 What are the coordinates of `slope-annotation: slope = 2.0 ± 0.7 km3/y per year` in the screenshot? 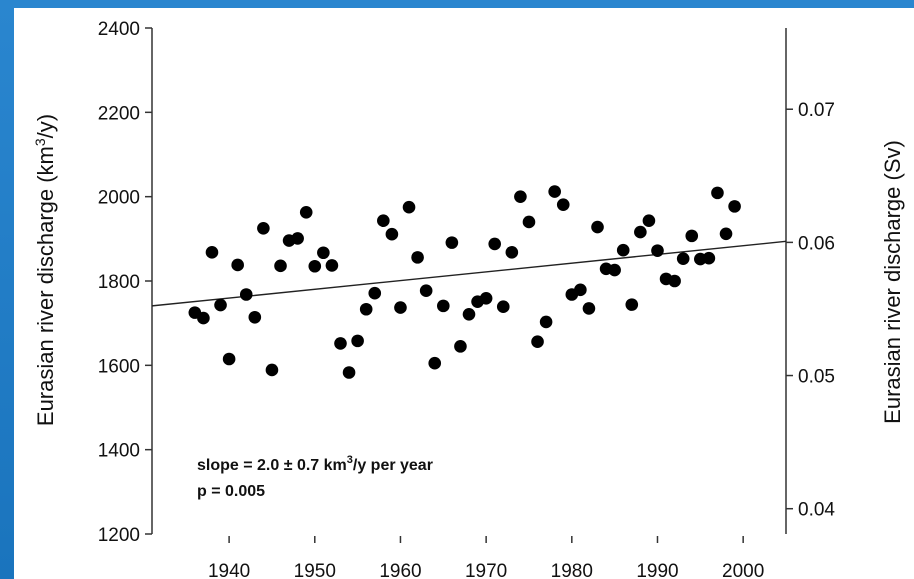 It's located at (315, 464).